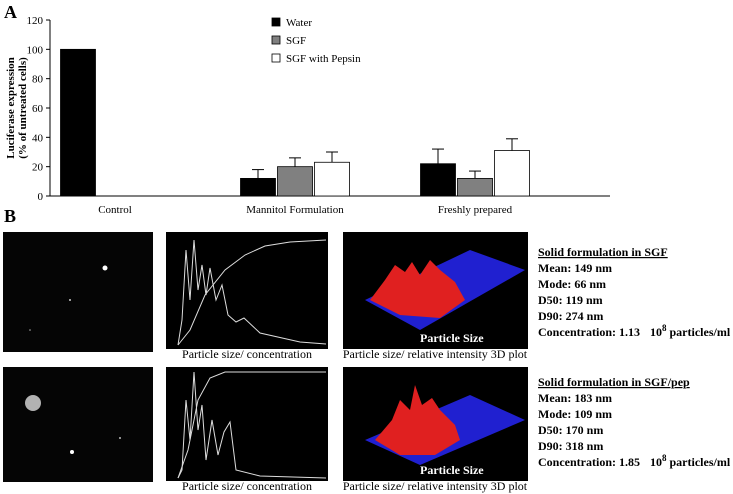 The image size is (733, 494). Describe the element at coordinates (570, 430) in the screenshot. I see `stats-line: D50: 170 nm` at that location.